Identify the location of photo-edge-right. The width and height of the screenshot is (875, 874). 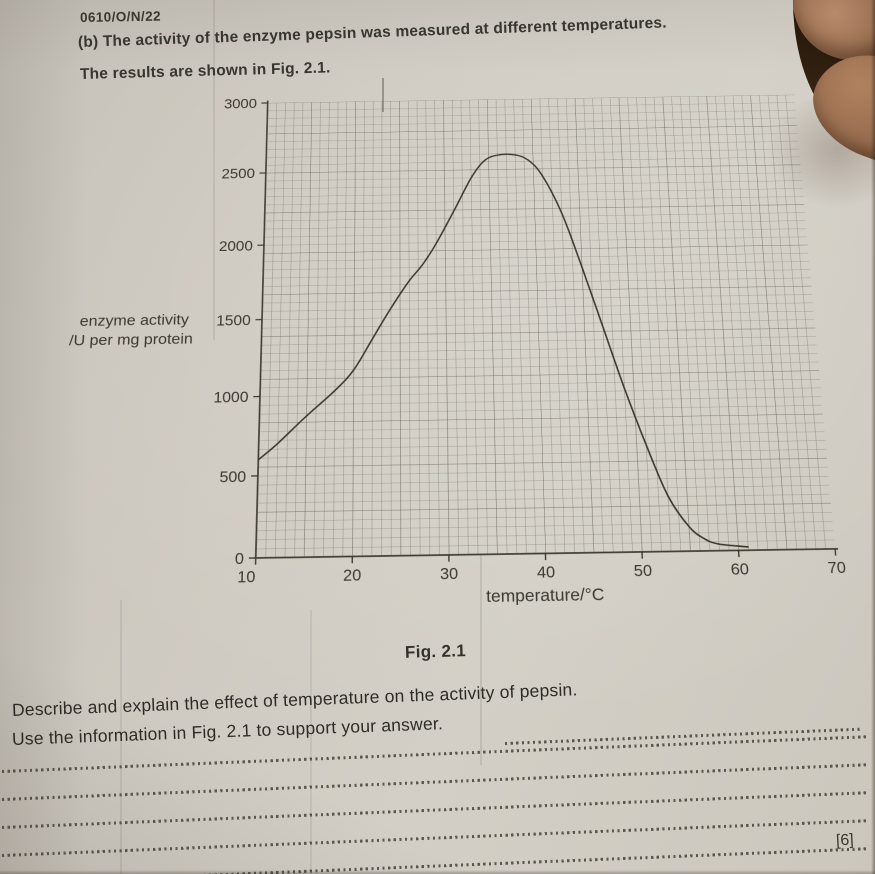
(873, 437).